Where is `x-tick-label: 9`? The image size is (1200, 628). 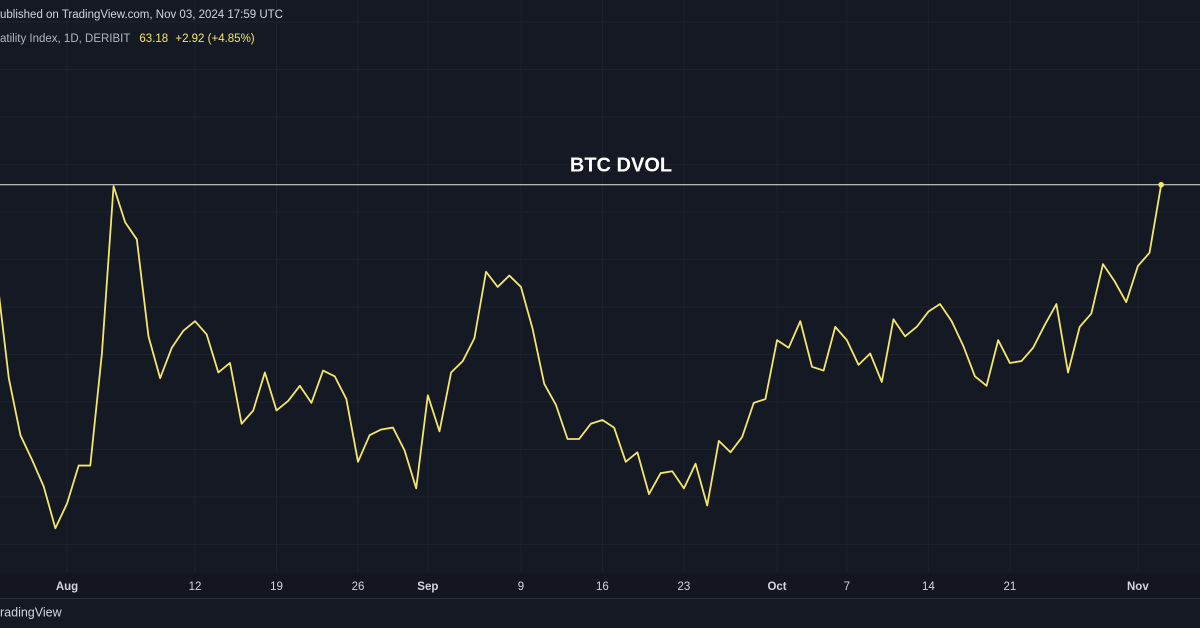 x-tick-label: 9 is located at coordinates (521, 587).